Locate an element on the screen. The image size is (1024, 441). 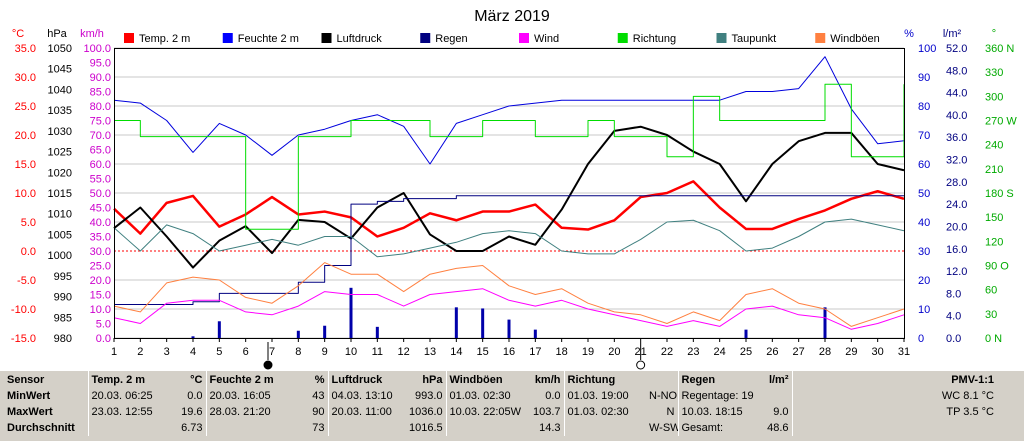
tick-label-hpa: 1035 is located at coordinates (60, 111).